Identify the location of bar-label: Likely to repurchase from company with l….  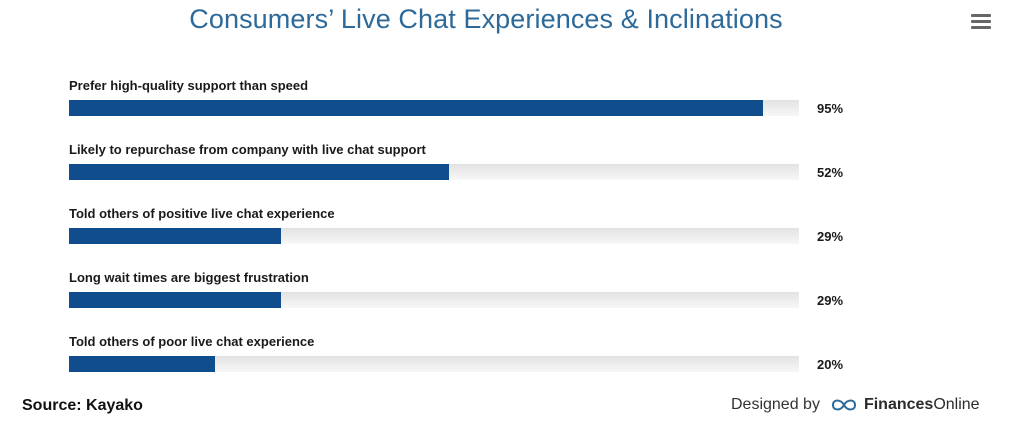
(247, 149).